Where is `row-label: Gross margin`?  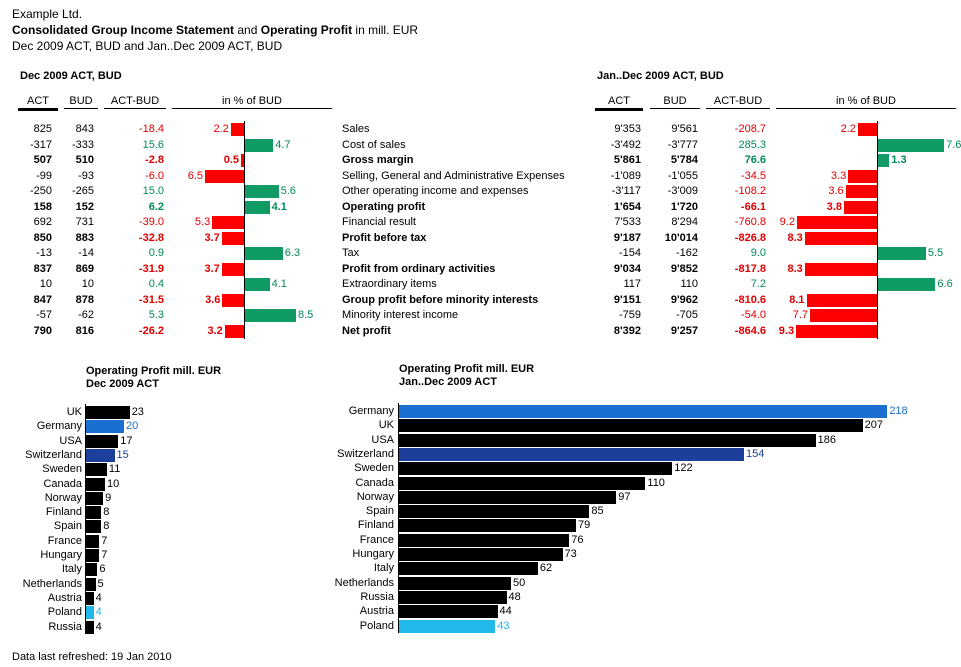 row-label: Gross margin is located at coordinates (378, 160).